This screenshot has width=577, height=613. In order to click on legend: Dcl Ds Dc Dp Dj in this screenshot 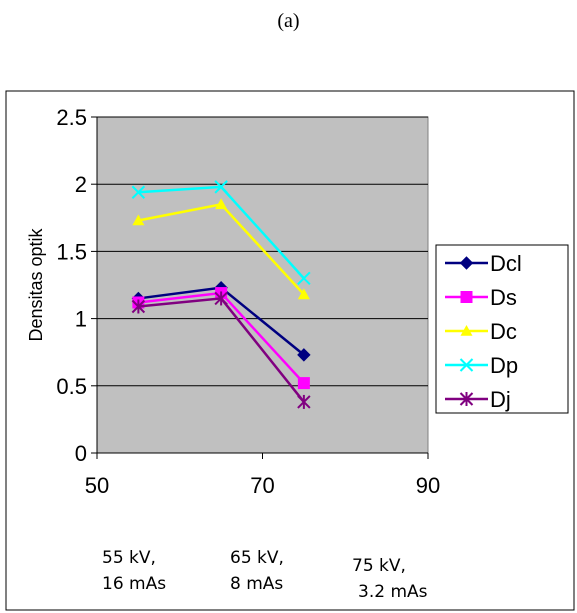, I will do `click(483, 331)`.